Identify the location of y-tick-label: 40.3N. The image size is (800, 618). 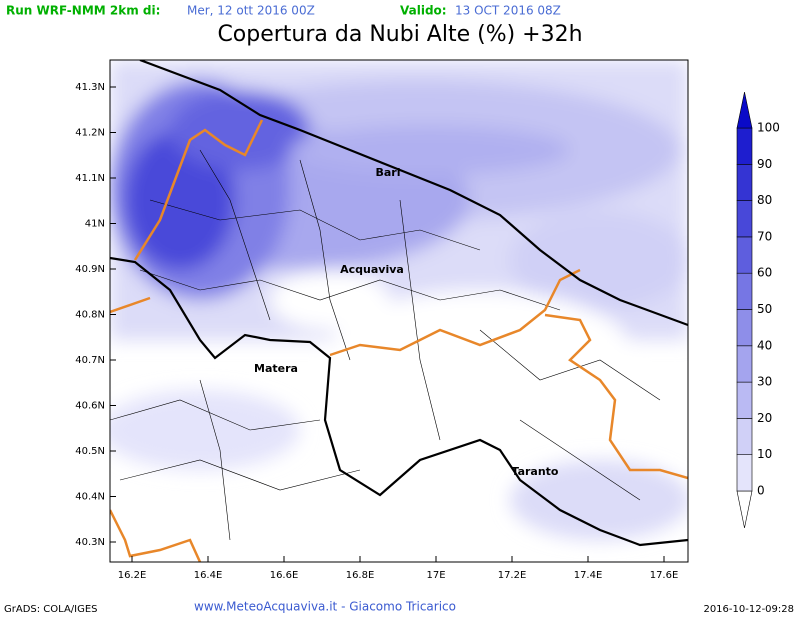
(90, 542).